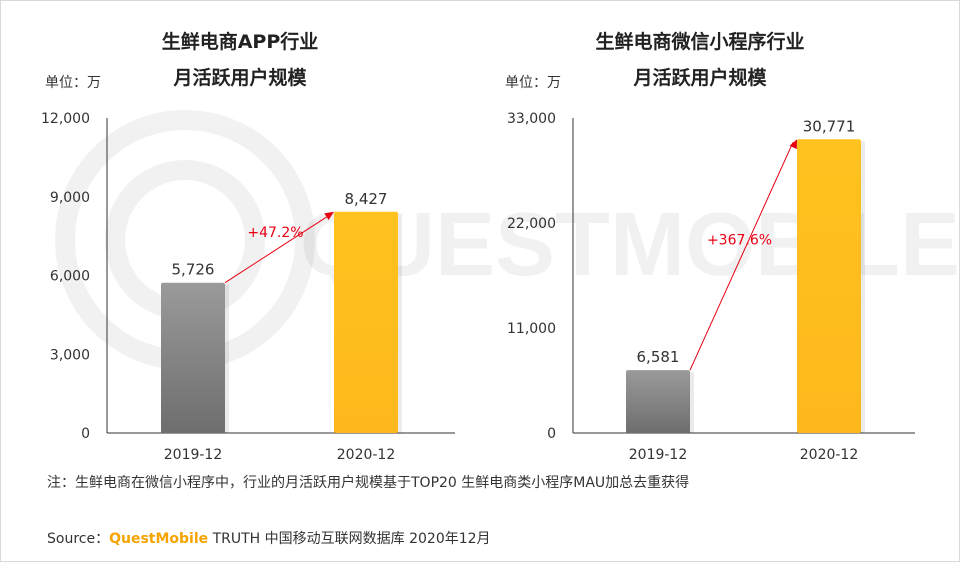  Describe the element at coordinates (65, 119) in the screenshot. I see `chart1-ytick-label: 12,000` at that location.